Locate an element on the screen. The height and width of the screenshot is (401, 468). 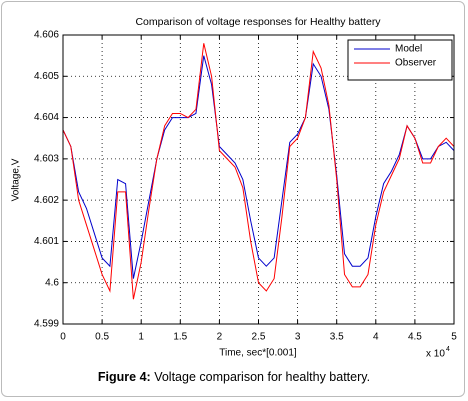
x-tick-label: 4 is located at coordinates (376, 337).